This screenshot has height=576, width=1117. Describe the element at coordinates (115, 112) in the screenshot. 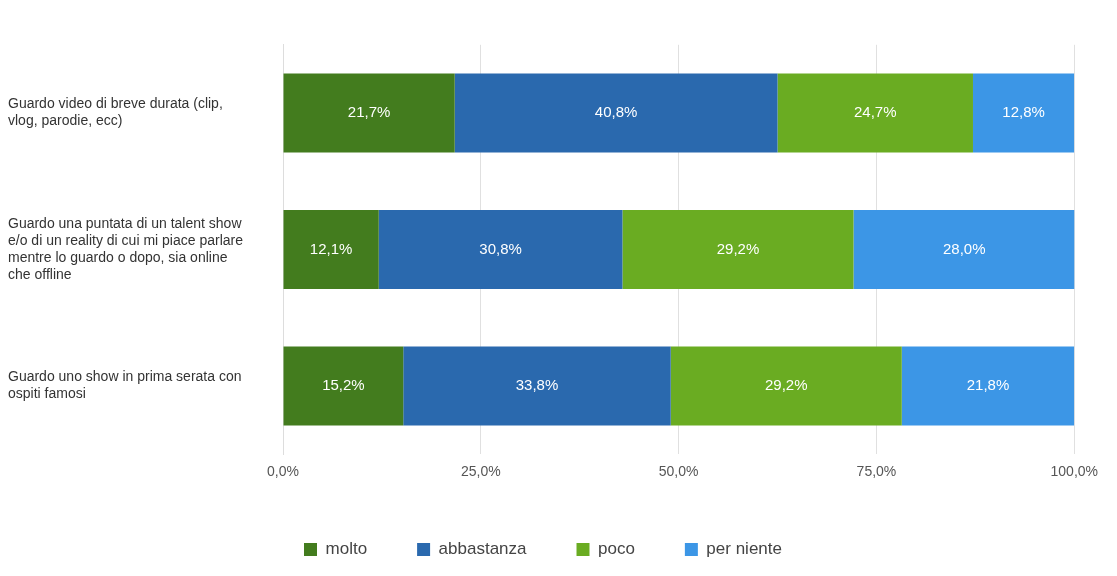

I see `y-tick-label: Guardo video di breve durata (clip, vlog, parodie, ecc)` at that location.